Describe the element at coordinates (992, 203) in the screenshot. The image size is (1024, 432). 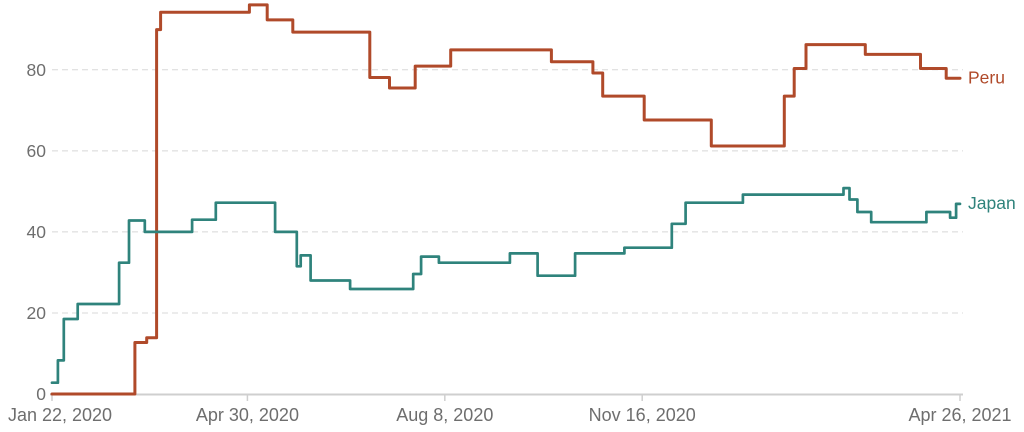
I see `japan-series-label: Japan` at that location.